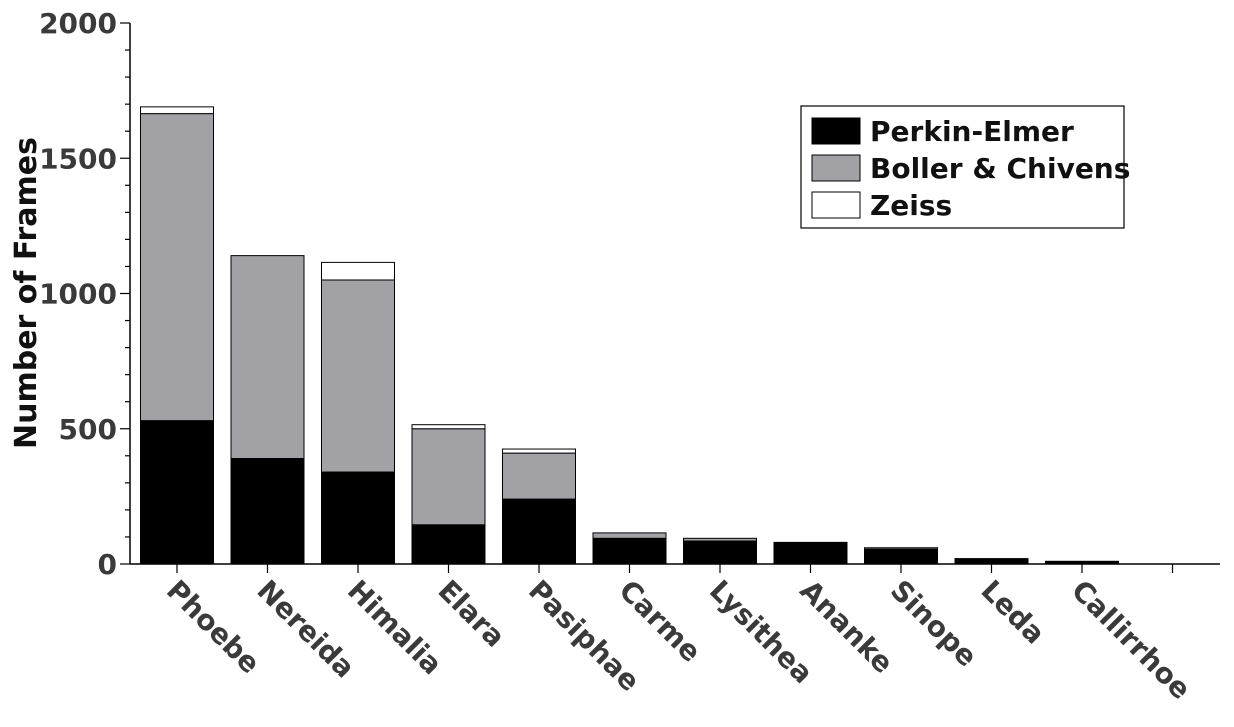 Image resolution: width=1234 pixels, height=727 pixels. I want to click on x-tick-label: Callirrhoe, so click(1131, 640).